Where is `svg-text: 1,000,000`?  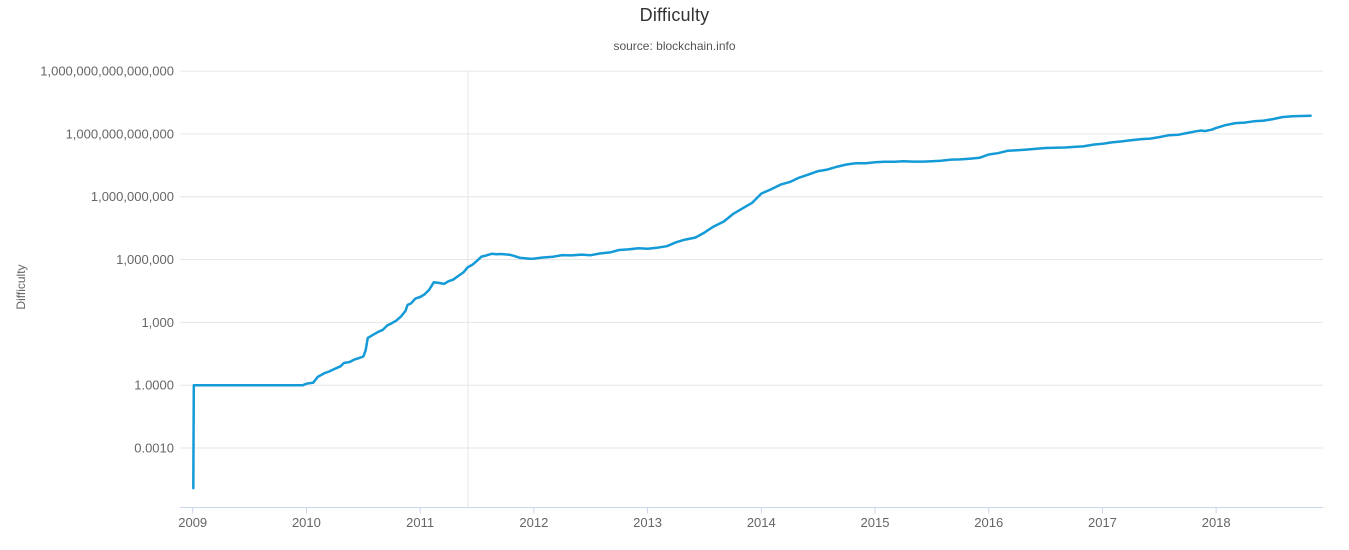
svg-text: 1,000,000 is located at coordinates (145, 259).